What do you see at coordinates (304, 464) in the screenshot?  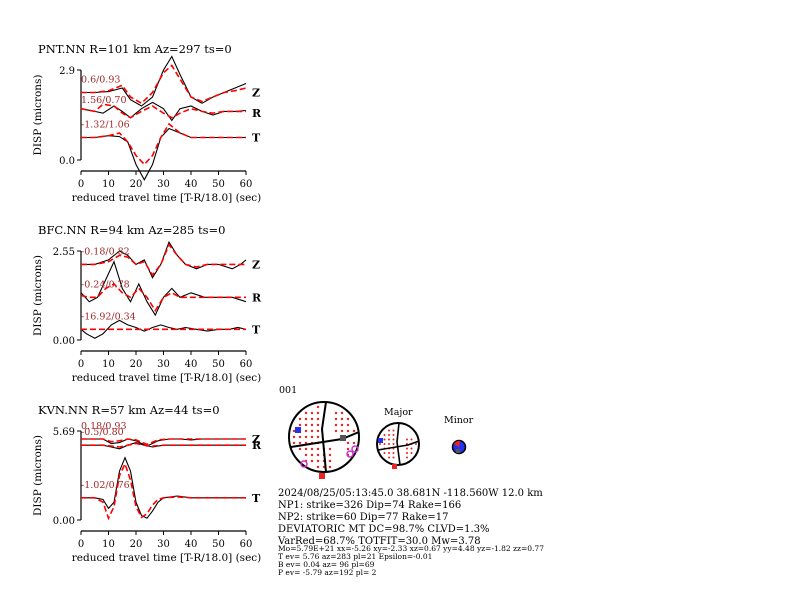 I see `station-marker` at bounding box center [304, 464].